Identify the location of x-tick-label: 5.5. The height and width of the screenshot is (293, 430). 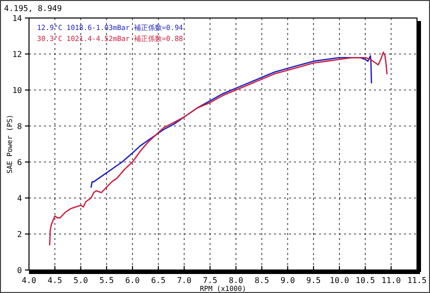
(106, 280).